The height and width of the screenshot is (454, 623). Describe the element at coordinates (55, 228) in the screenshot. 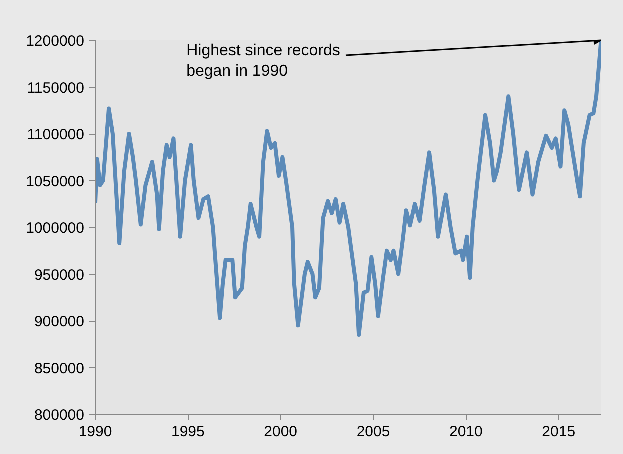

I see `y-tick-label: 1000000` at that location.